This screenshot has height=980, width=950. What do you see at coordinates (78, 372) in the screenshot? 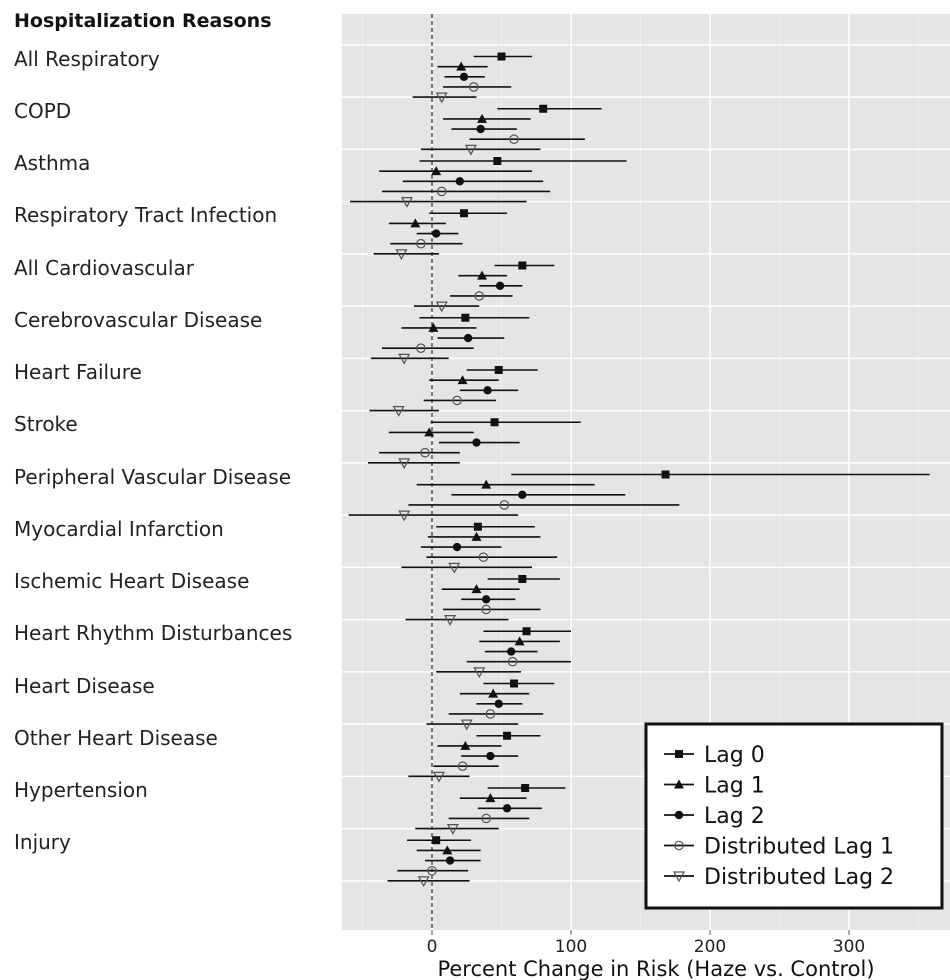
I see `category-label: Heart Failure` at bounding box center [78, 372].